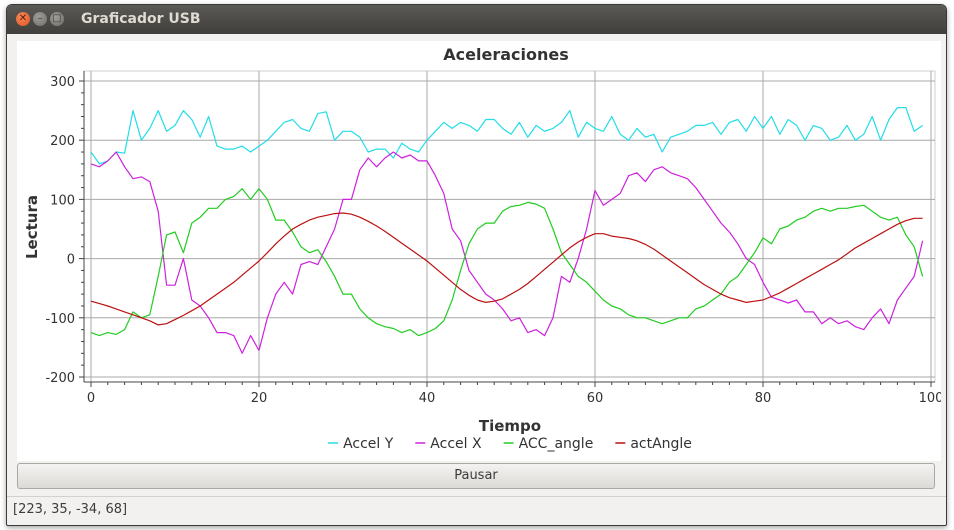  I want to click on maximize-window-button: □, so click(57, 19).